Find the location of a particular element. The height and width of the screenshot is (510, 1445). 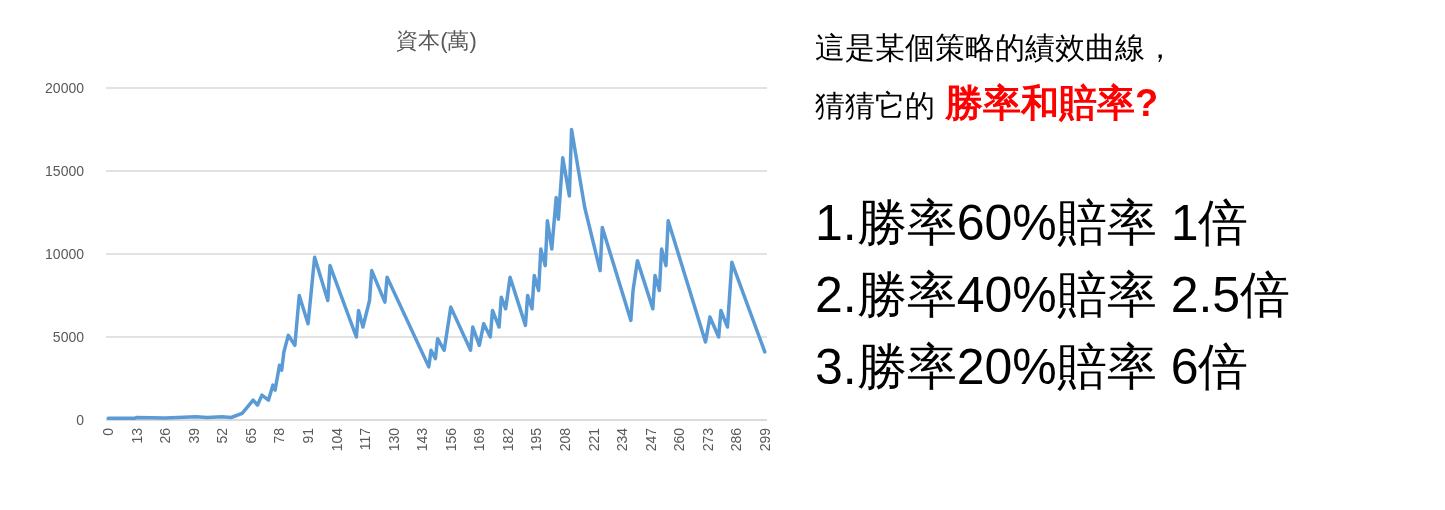

text: 3.勝率20%賠率 6倍 is located at coordinates (1032, 367).